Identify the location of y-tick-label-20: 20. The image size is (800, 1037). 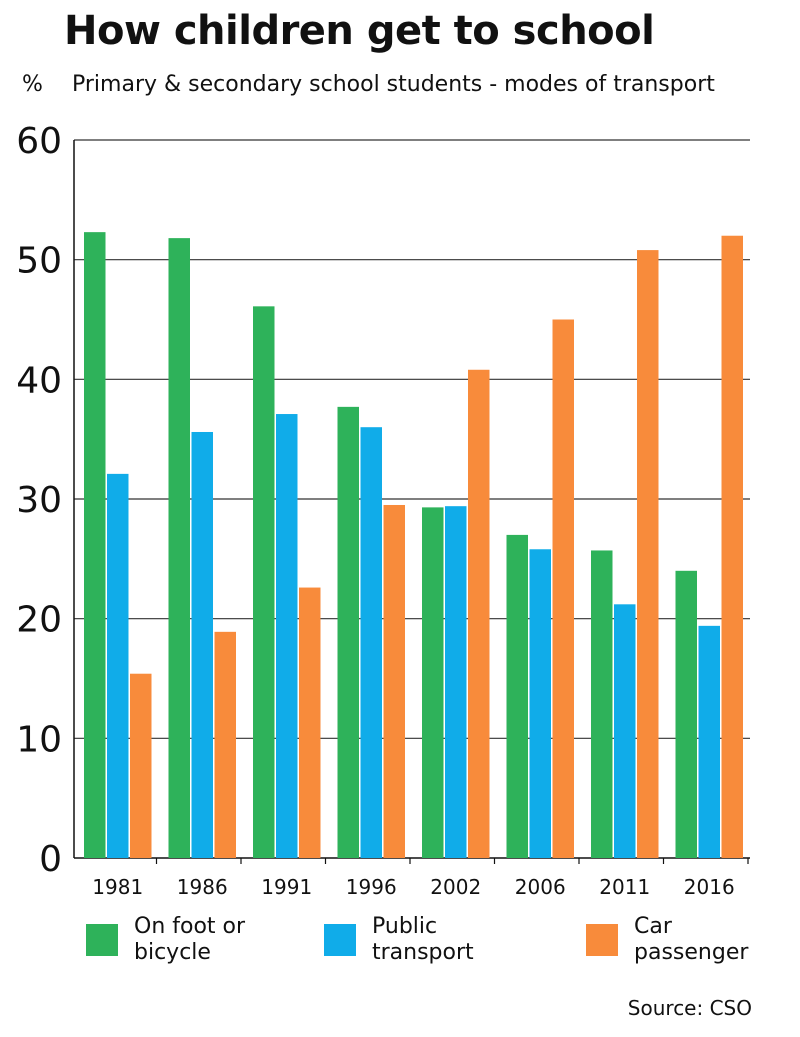
(39, 620).